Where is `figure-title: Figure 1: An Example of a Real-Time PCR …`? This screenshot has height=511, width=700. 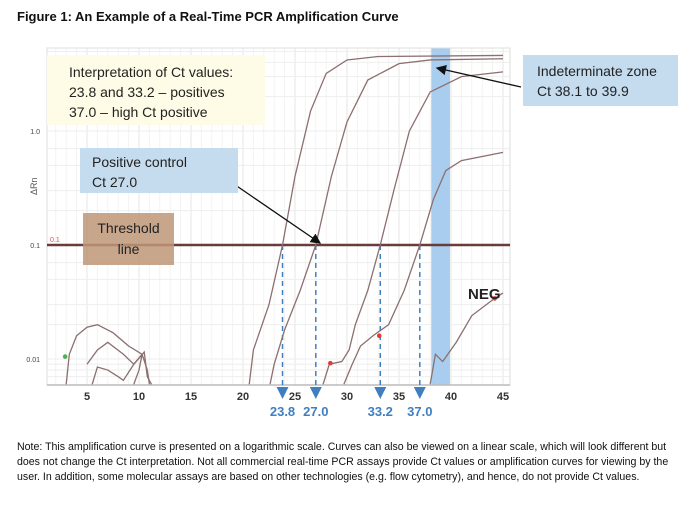
figure-title: Figure 1: An Example of a Real-Time PCR … is located at coordinates (208, 16).